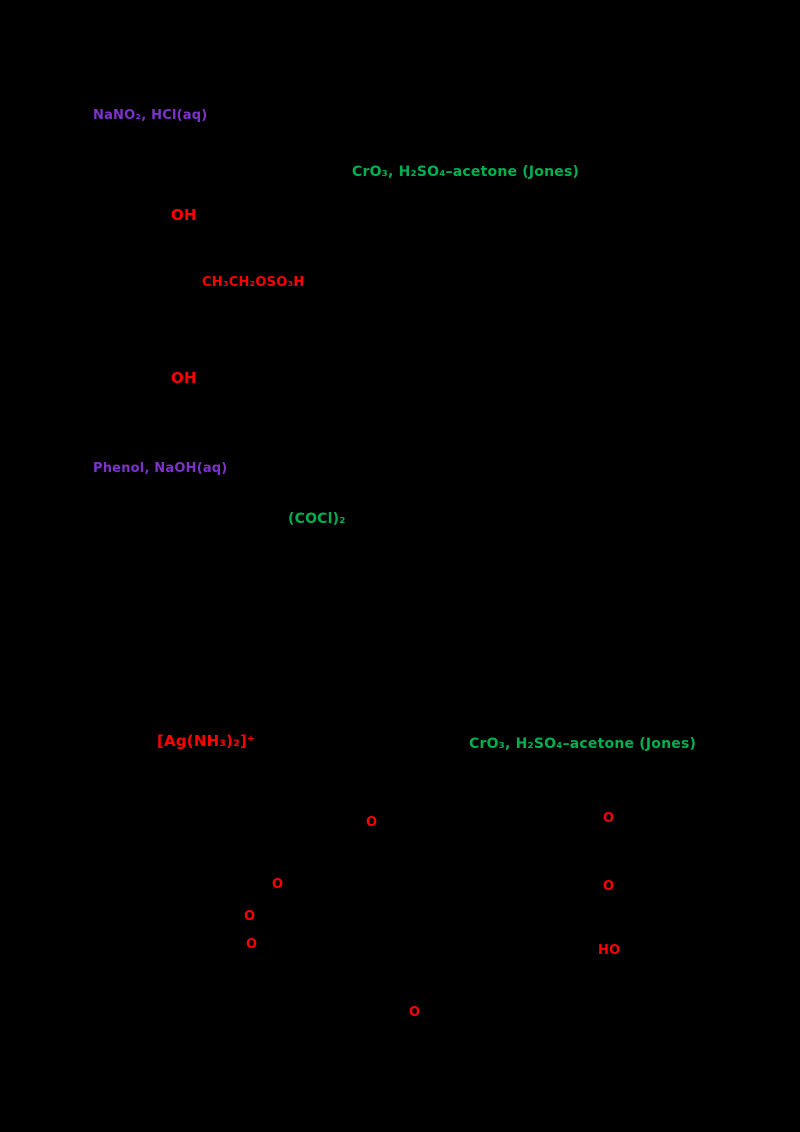 The image size is (800, 1132). Describe the element at coordinates (583, 744) in the screenshot. I see `scheme3-green-reagent-label: CrO₃, H₂SO₄–acetone (Jones)` at that location.